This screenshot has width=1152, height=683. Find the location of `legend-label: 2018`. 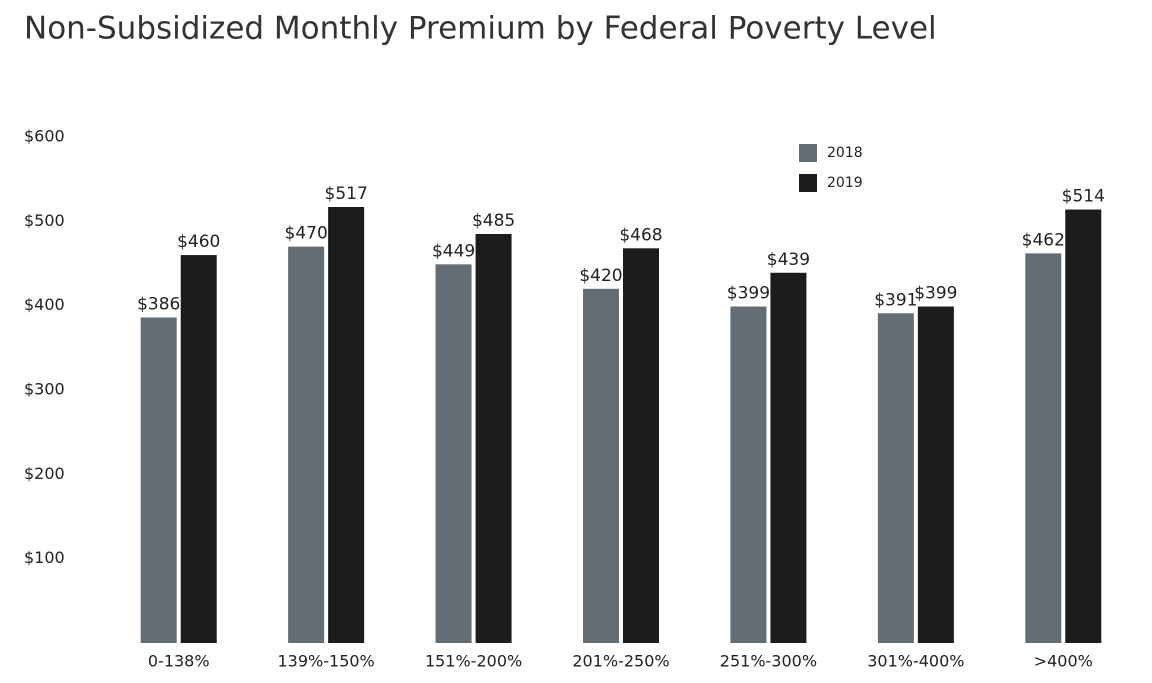

legend-label: 2018 is located at coordinates (845, 153).